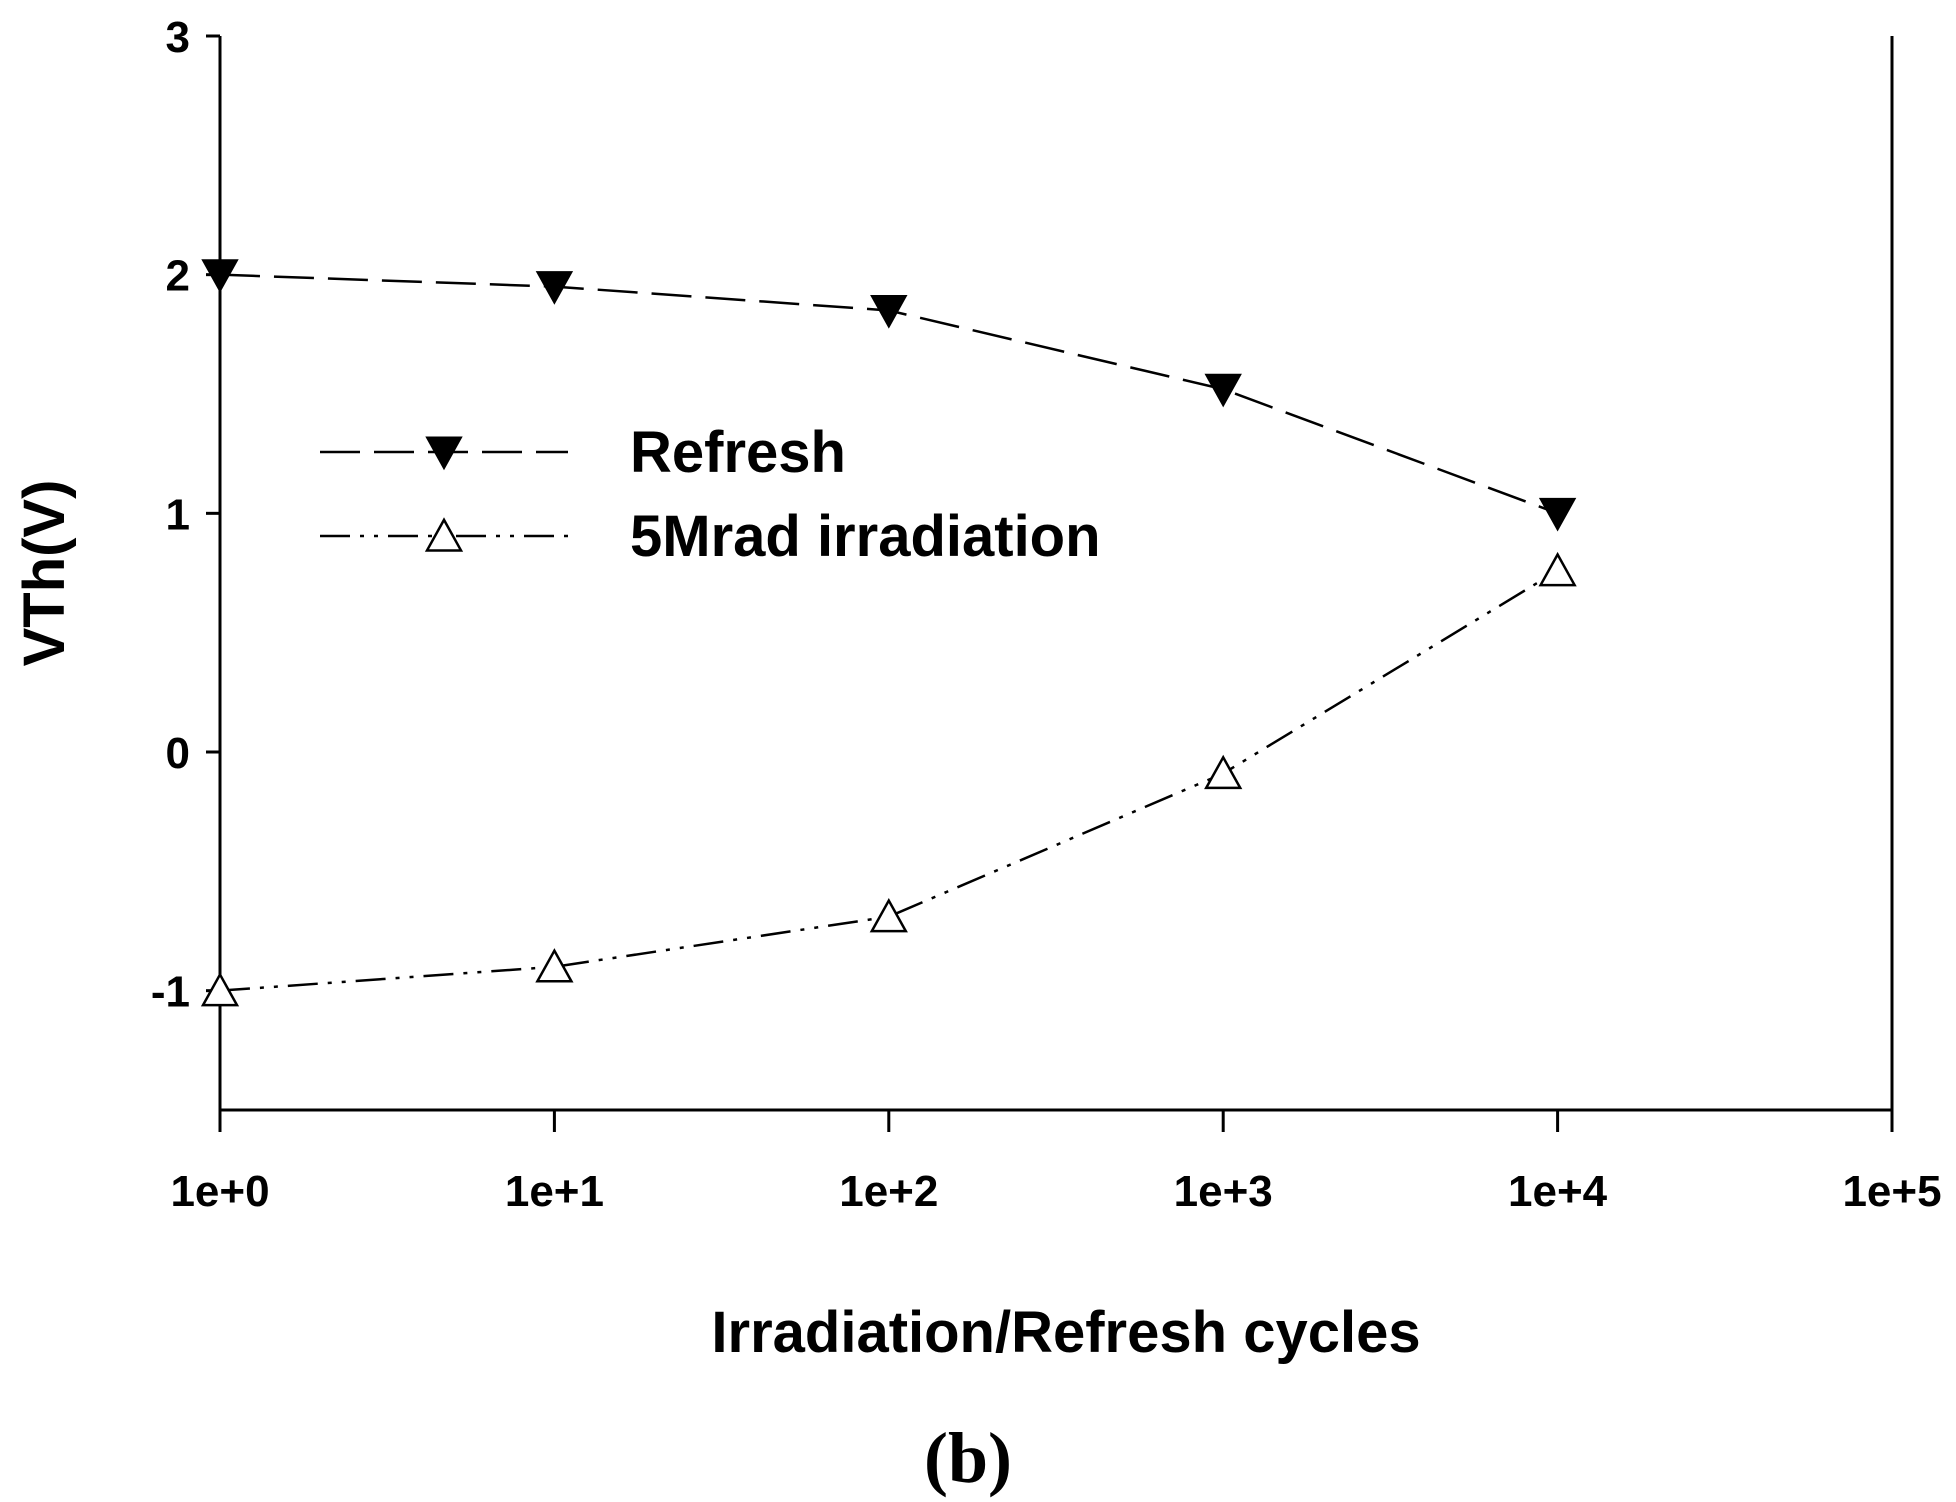 The image size is (1956, 1502). What do you see at coordinates (178, 276) in the screenshot?
I see `y-tick-label: 2` at bounding box center [178, 276].